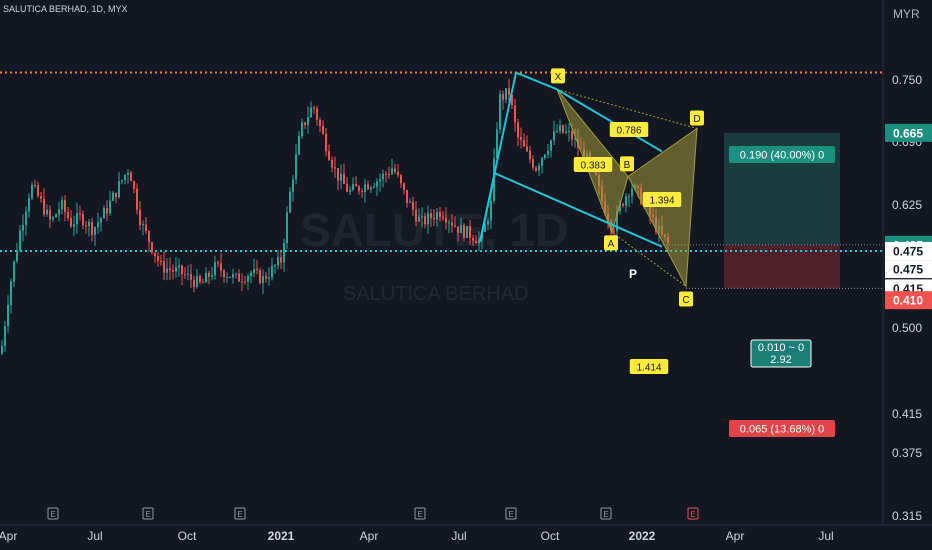 The width and height of the screenshot is (932, 550). Describe the element at coordinates (281, 536) in the screenshot. I see `x-tick-label: 2021` at that location.